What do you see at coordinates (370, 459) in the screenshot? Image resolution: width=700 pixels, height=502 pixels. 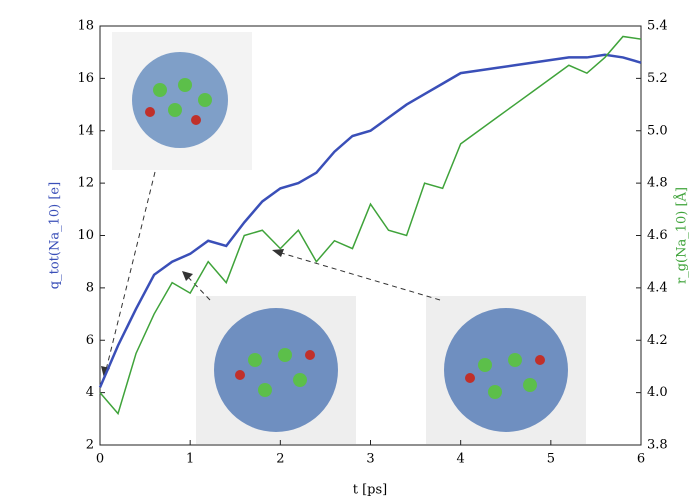 I see `x-tick-label: 3` at bounding box center [370, 459].